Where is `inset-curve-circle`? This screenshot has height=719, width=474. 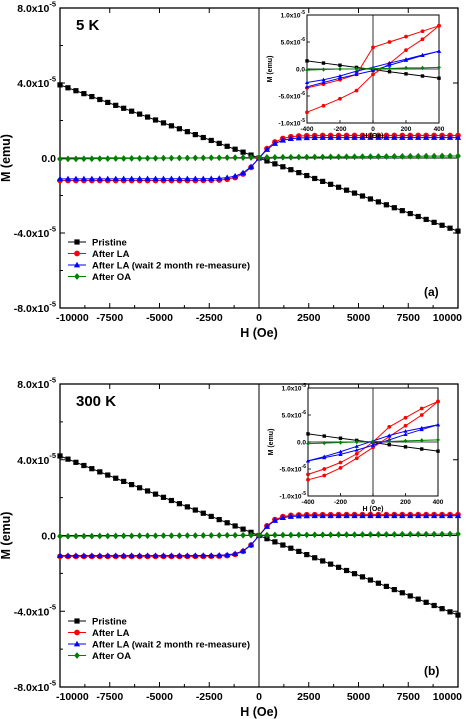 inset-curve-circle is located at coordinates (373, 69).